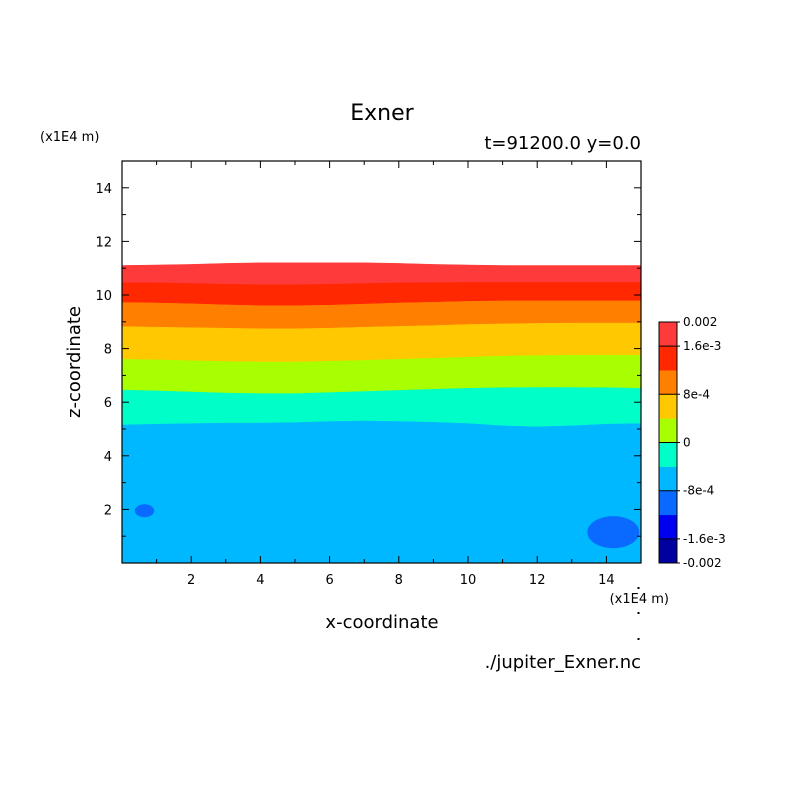 The width and height of the screenshot is (804, 804). I want to click on colorbar-tick-label: -0.002, so click(702, 563).